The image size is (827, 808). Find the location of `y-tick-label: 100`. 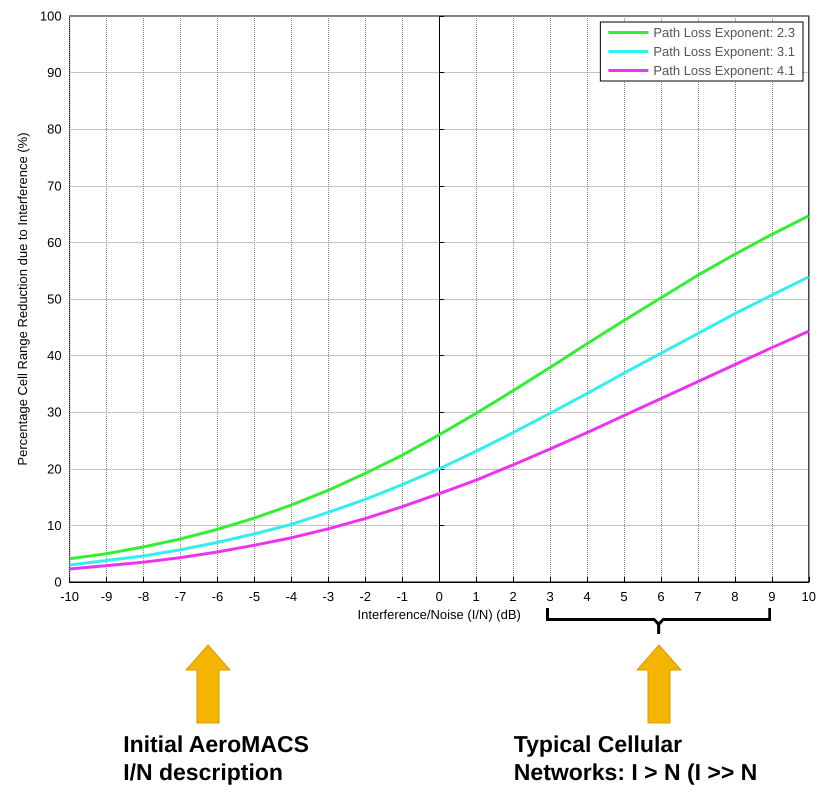

y-tick-label: 100 is located at coordinates (51, 16).